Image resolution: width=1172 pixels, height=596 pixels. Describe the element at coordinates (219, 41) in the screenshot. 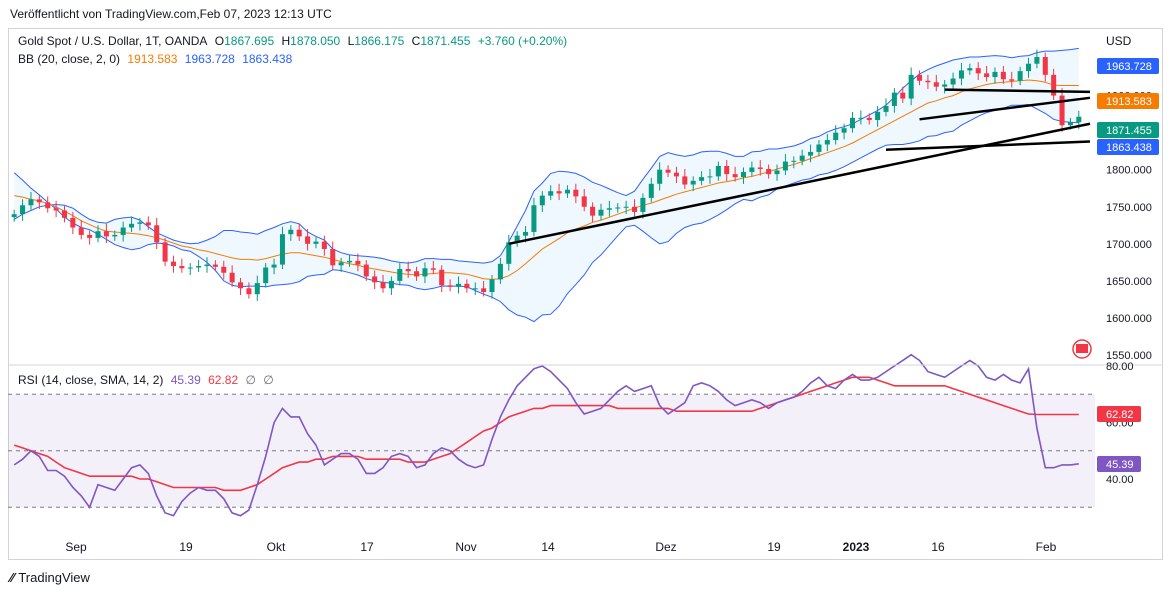

I see `open-label: O` at that location.